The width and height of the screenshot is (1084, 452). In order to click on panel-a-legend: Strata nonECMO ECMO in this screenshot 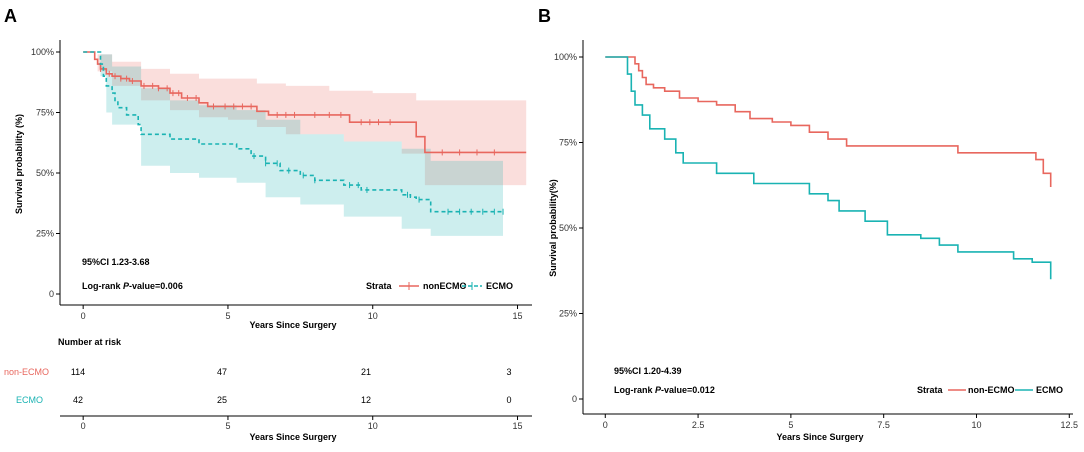, I will do `click(439, 286)`.